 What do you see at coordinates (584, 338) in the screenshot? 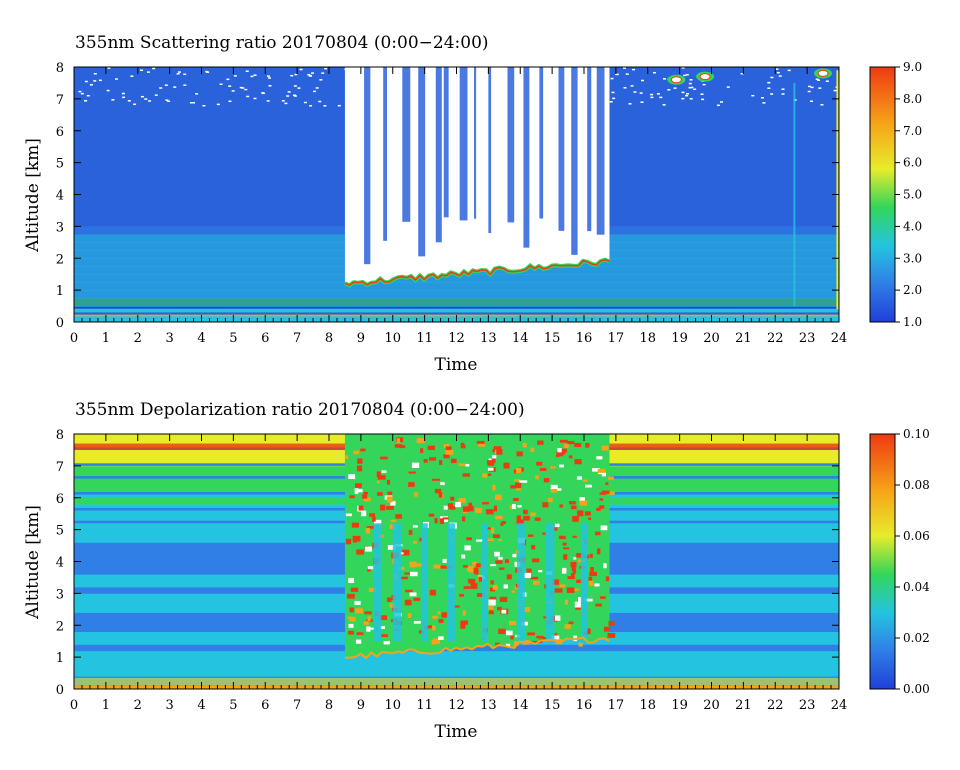
I see `x-tick-label: 16` at bounding box center [584, 338].